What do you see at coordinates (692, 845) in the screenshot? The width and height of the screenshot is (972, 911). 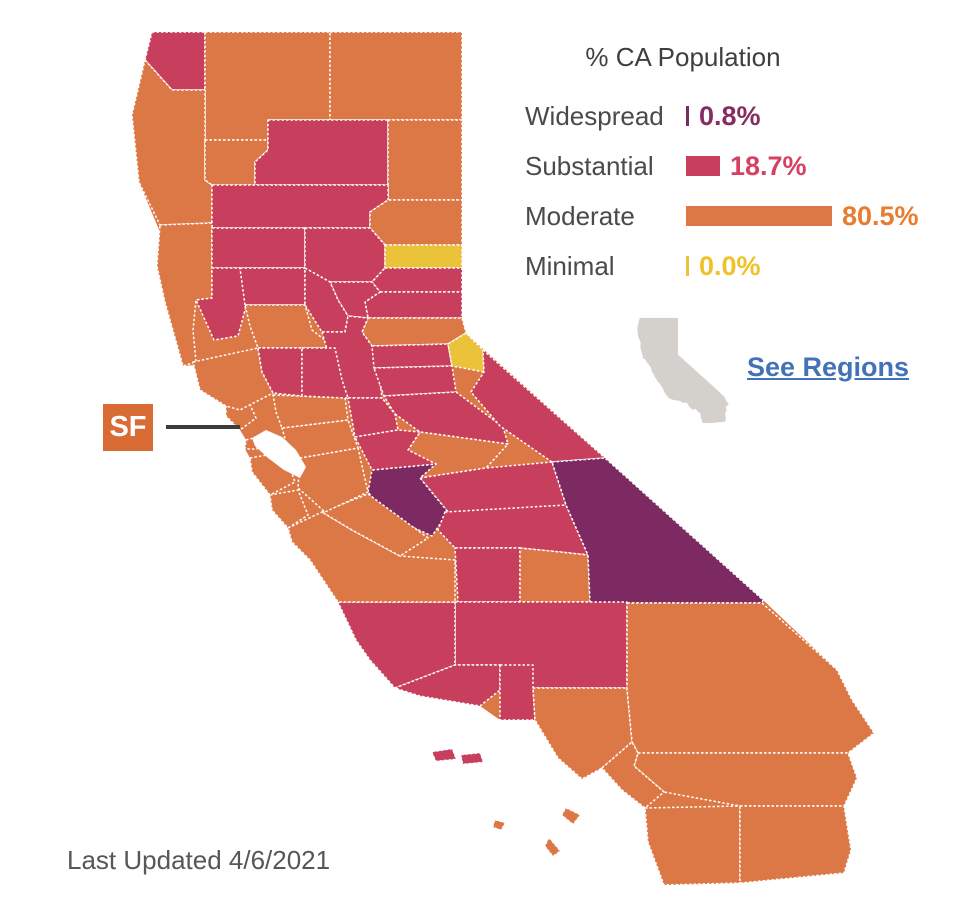 I see `county-san-diego: San Diego` at bounding box center [692, 845].